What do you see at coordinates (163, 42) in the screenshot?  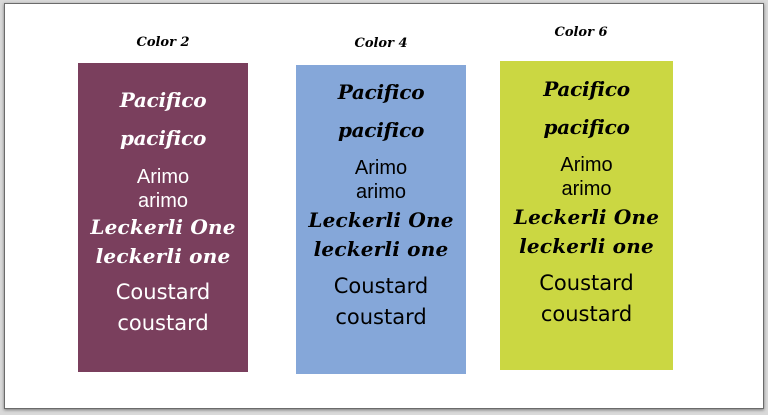 I see `color-2-label: Color 2` at bounding box center [163, 42].